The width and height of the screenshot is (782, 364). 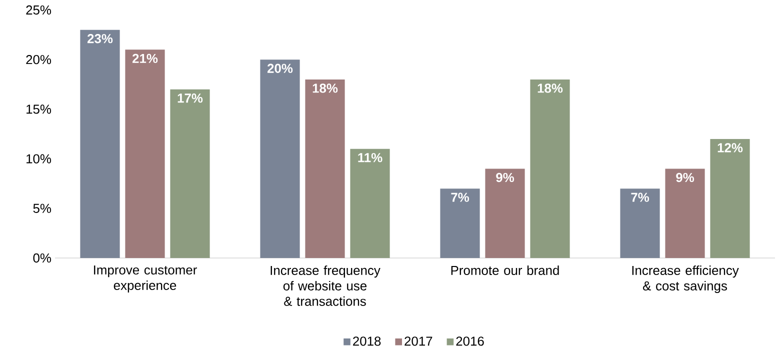 What do you see at coordinates (280, 68) in the screenshot?
I see `data-label: 20%` at bounding box center [280, 68].